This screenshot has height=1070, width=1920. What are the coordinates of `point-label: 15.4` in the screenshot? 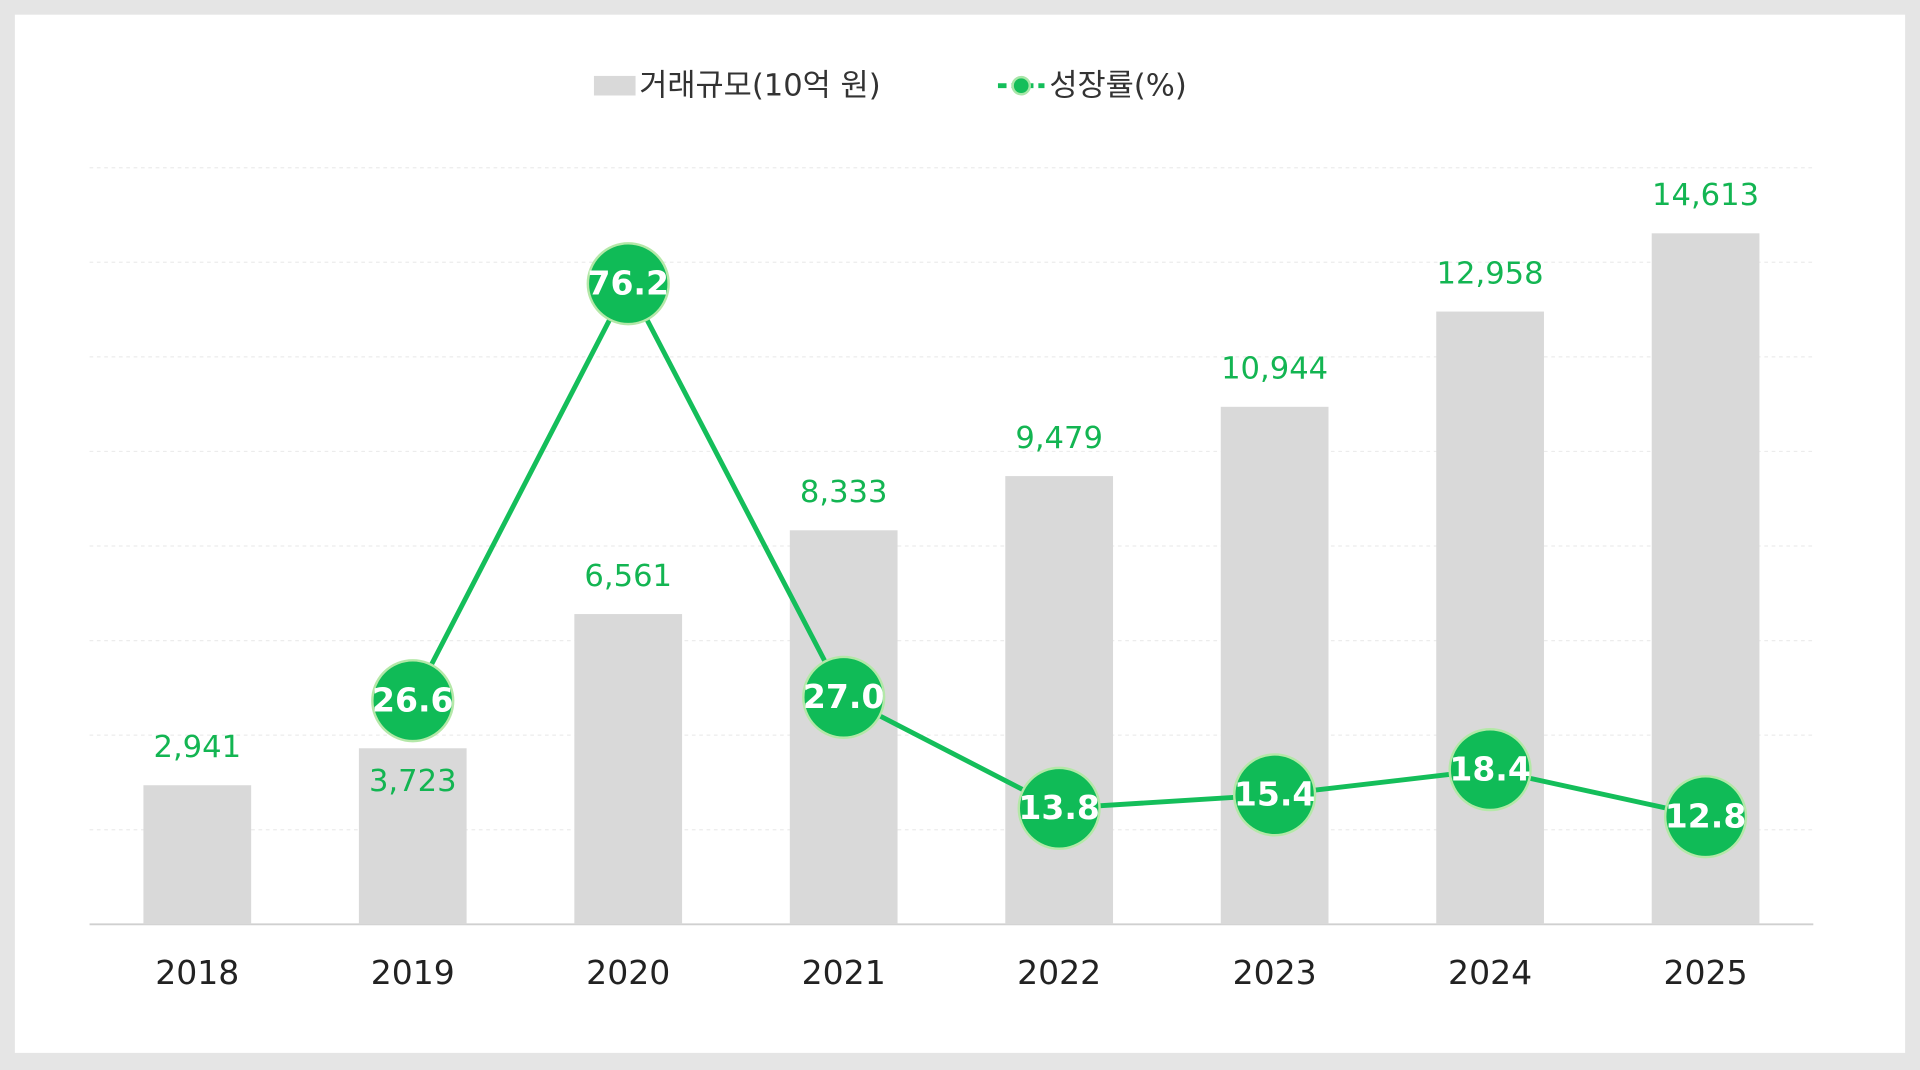 It's located at (1275, 794).